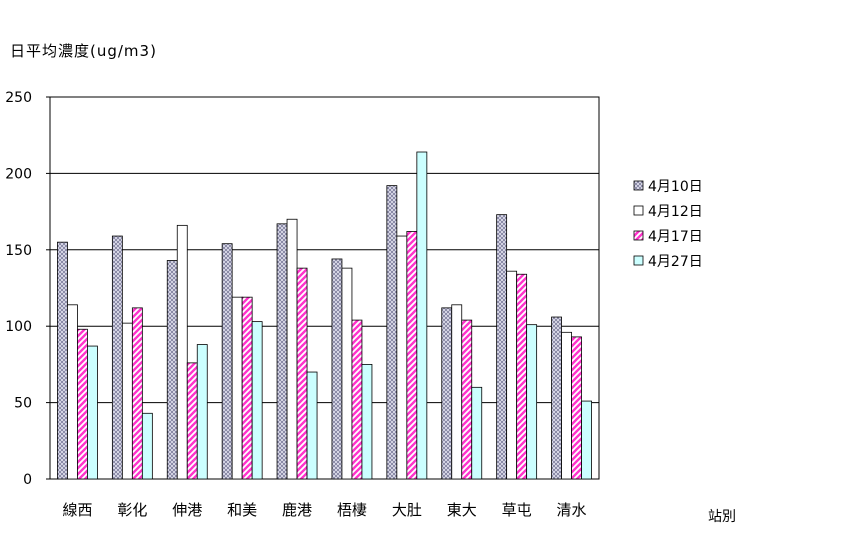 The height and width of the screenshot is (536, 848). I want to click on y-tick-label: 0, so click(27, 480).